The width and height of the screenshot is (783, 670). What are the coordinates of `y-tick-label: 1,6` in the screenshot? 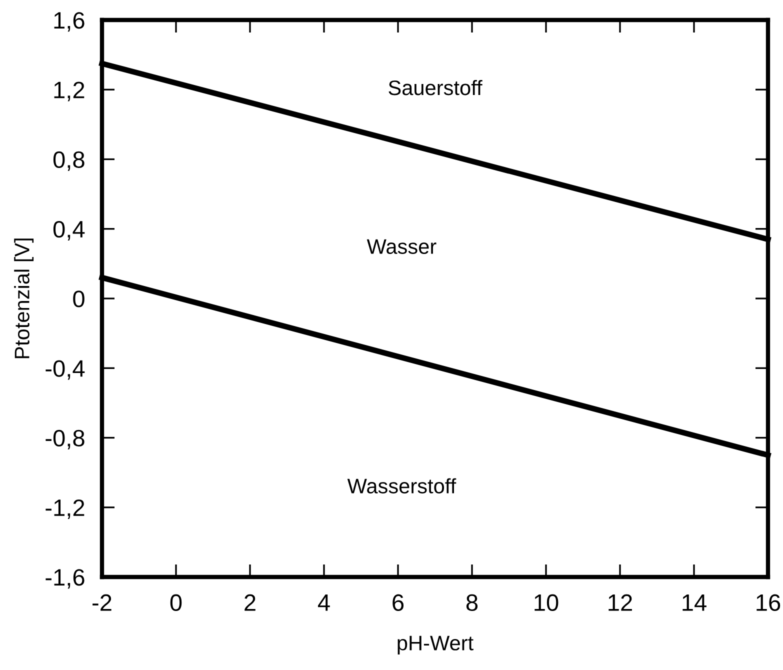 It's located at (69, 22).